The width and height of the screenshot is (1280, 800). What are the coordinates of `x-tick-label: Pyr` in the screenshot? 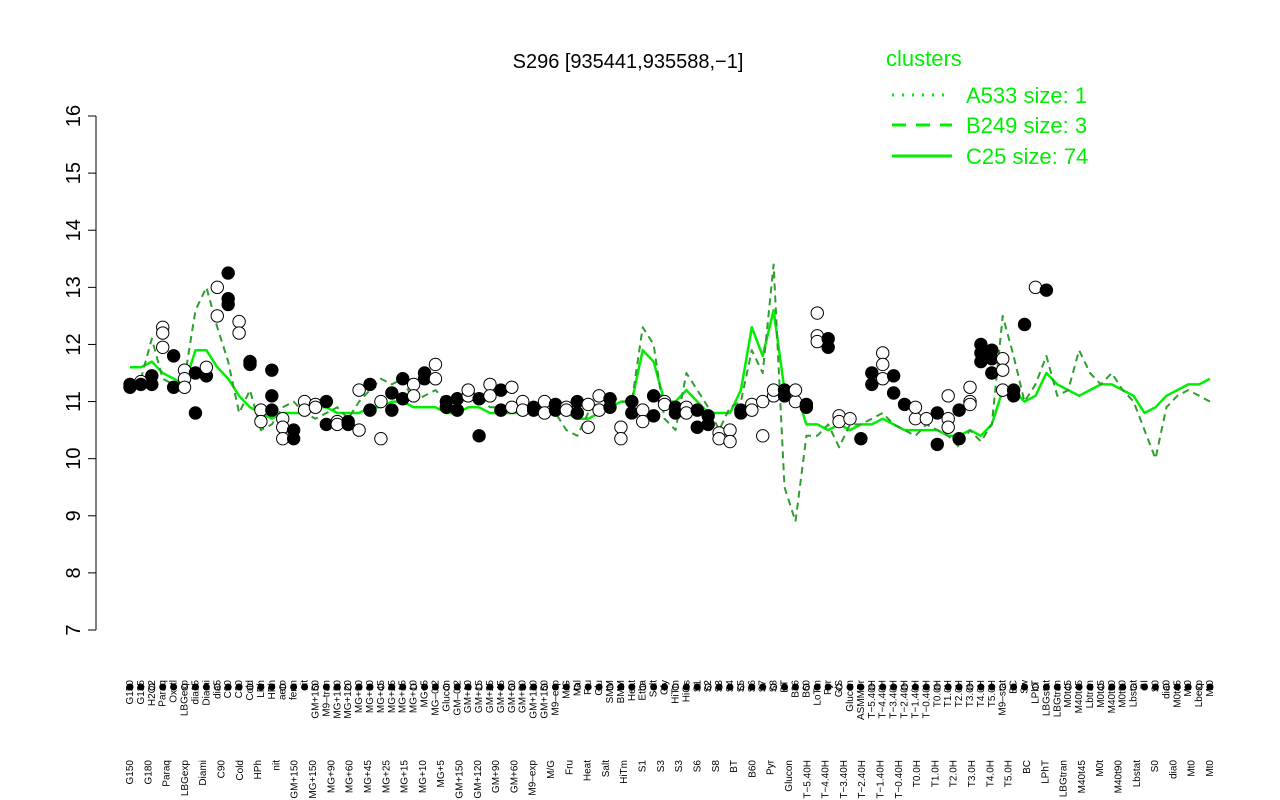 It's located at (828, 687).